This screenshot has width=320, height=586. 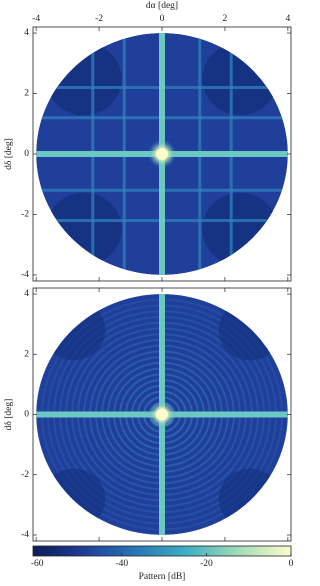 What do you see at coordinates (162, 551) in the screenshot?
I see `colorbar` at bounding box center [162, 551].